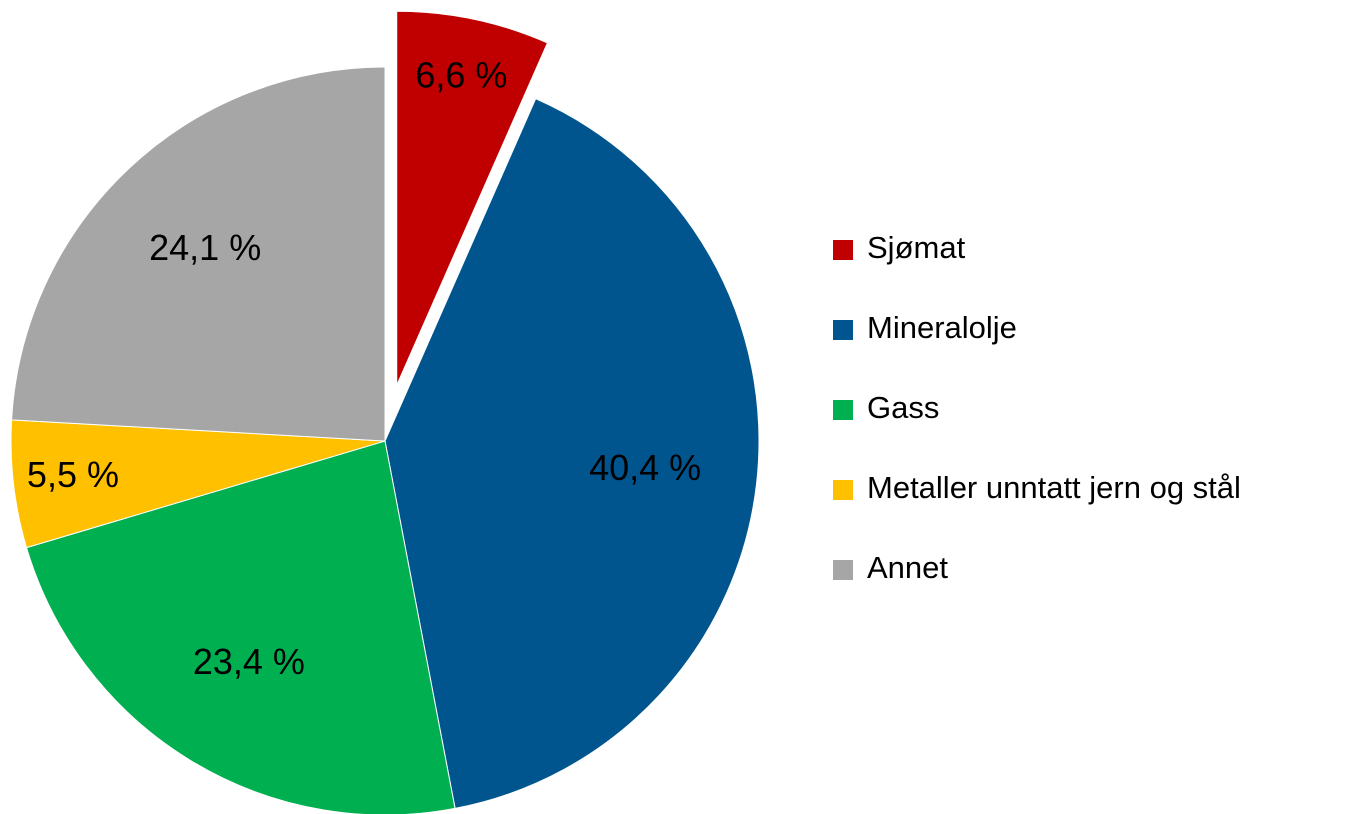 Image resolution: width=1361 pixels, height=814 pixels. Describe the element at coordinates (249, 661) in the screenshot. I see `slice-label: 23,4 %` at that location.